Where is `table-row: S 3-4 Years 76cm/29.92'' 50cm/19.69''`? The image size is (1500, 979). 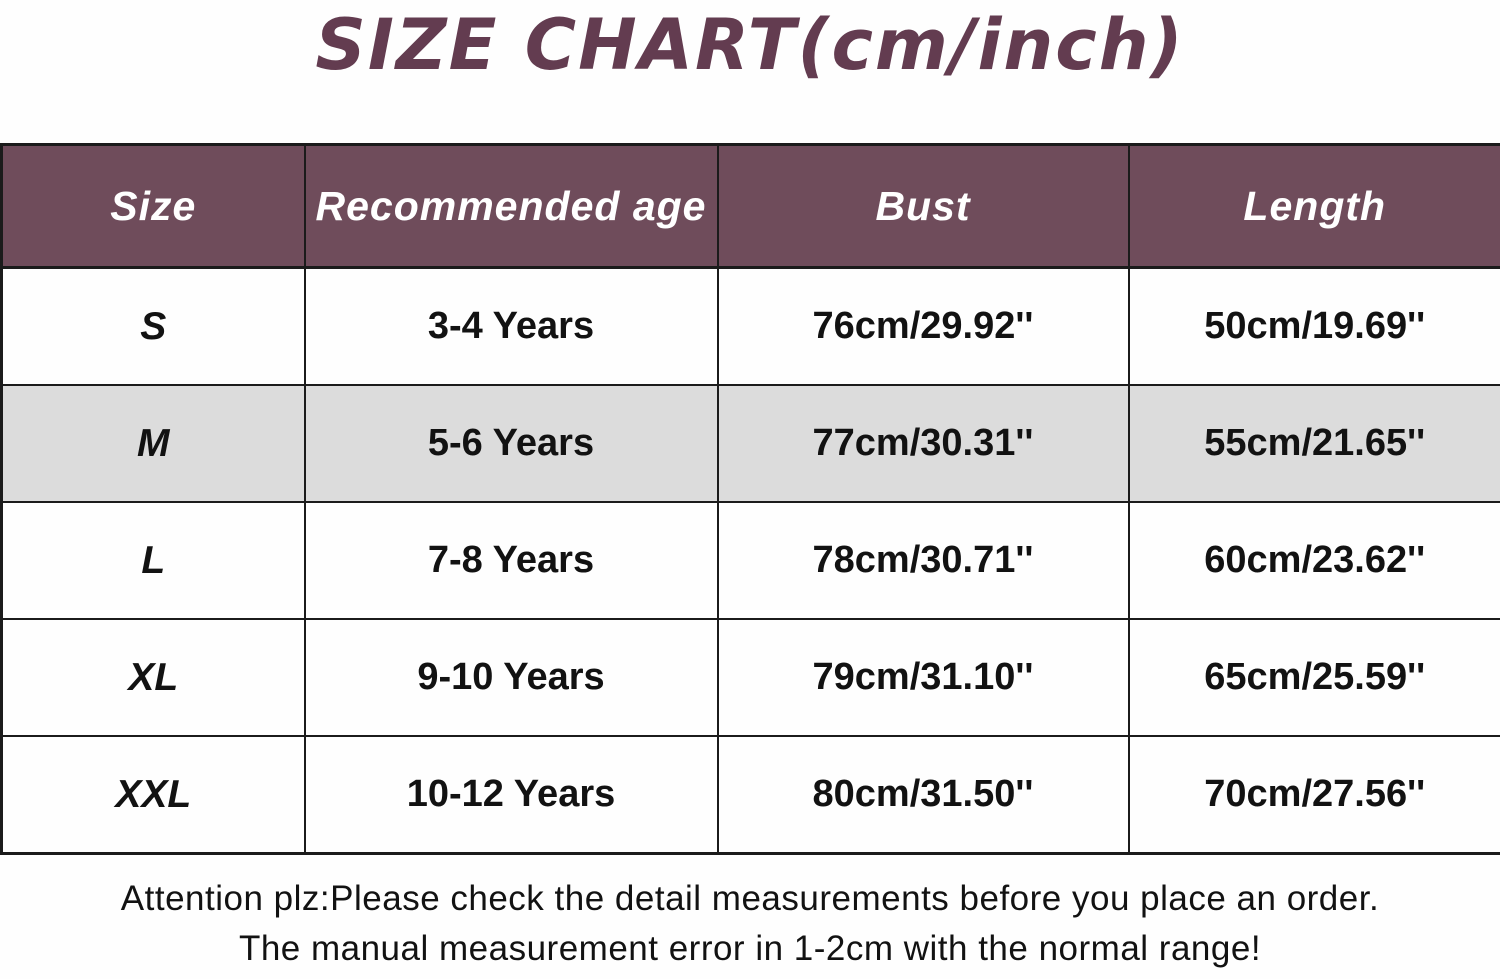
table-row: S 3-4 Years 76cm/29.92'' 50cm/19.69'' is located at coordinates (750, 326).